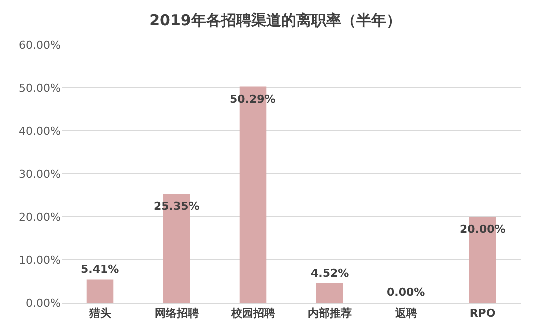  I want to click on x-tick-label: RPO, so click(483, 313).